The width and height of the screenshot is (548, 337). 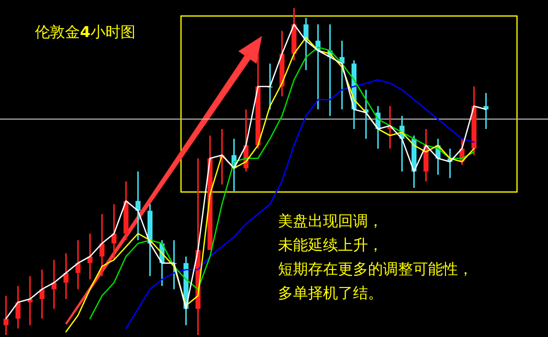 What do you see at coordinates (375, 269) in the screenshot?
I see `annotation: 短期存在更多的调整可能性，` at bounding box center [375, 269].